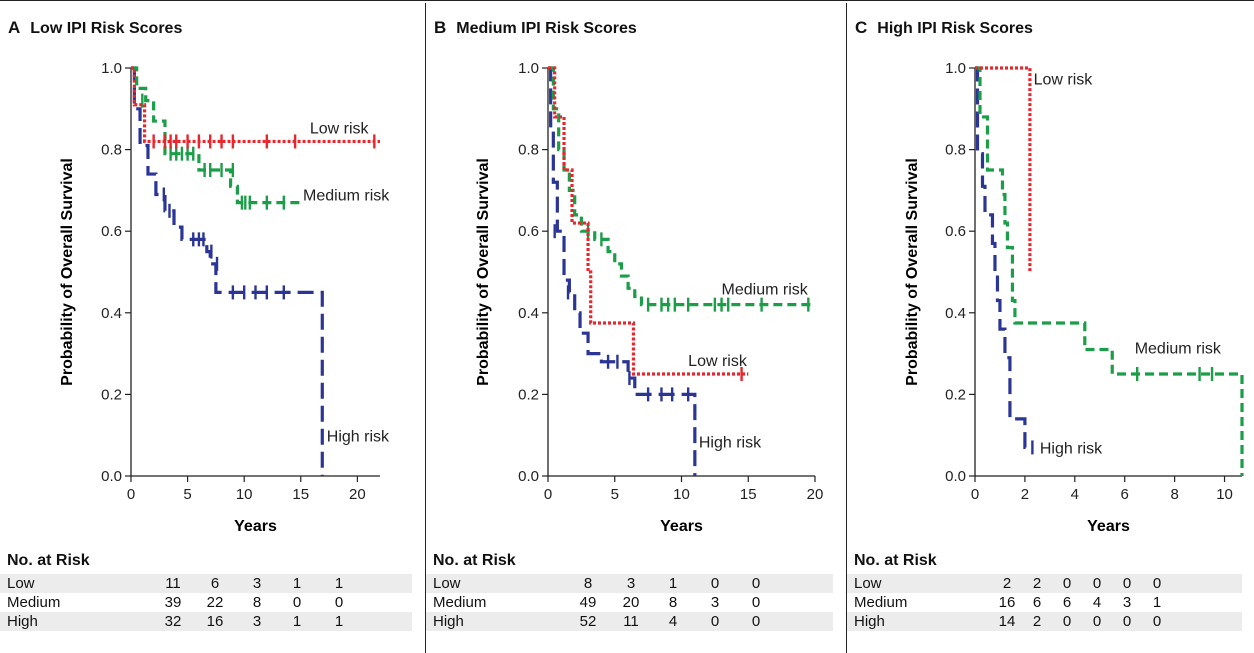 The width and height of the screenshot is (1254, 653). What do you see at coordinates (111, 68) in the screenshot?
I see `y-tick-label: 1.0` at bounding box center [111, 68].